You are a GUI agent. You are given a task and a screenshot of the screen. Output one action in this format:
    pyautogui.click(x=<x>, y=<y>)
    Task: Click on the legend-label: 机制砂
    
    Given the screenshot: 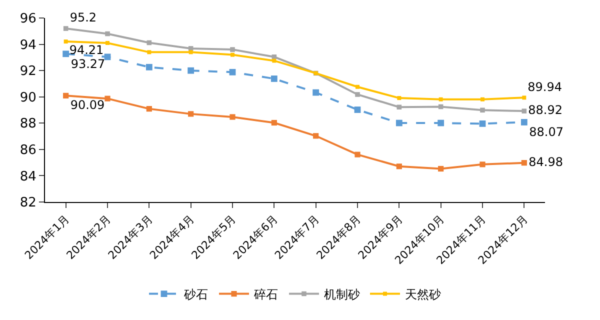 What is the action you would take?
    pyautogui.click(x=342, y=294)
    